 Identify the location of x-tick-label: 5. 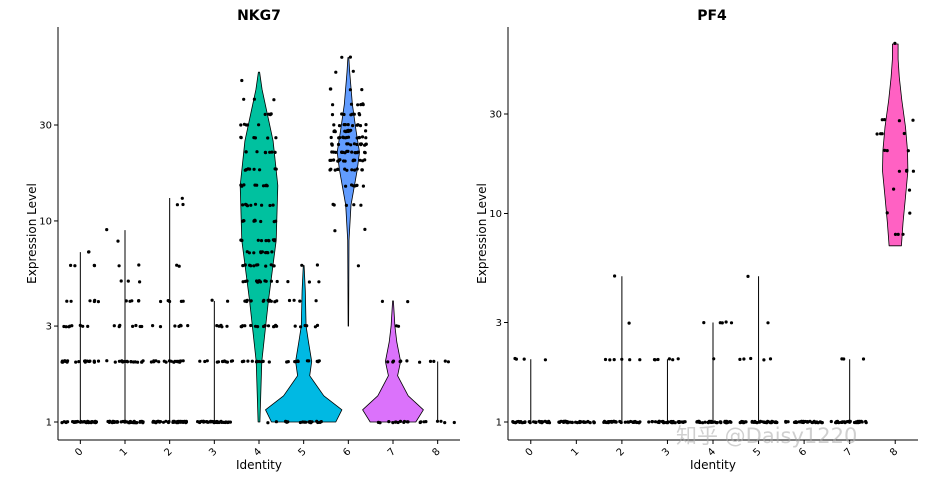
(303, 452).